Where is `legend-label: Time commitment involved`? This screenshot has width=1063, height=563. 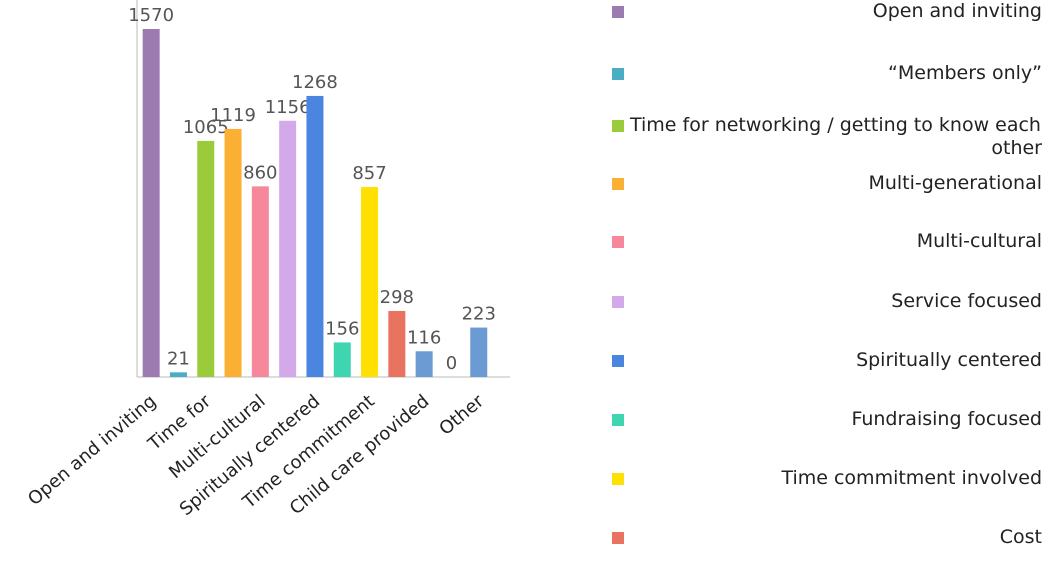
legend-label: Time commitment involved is located at coordinates (911, 478).